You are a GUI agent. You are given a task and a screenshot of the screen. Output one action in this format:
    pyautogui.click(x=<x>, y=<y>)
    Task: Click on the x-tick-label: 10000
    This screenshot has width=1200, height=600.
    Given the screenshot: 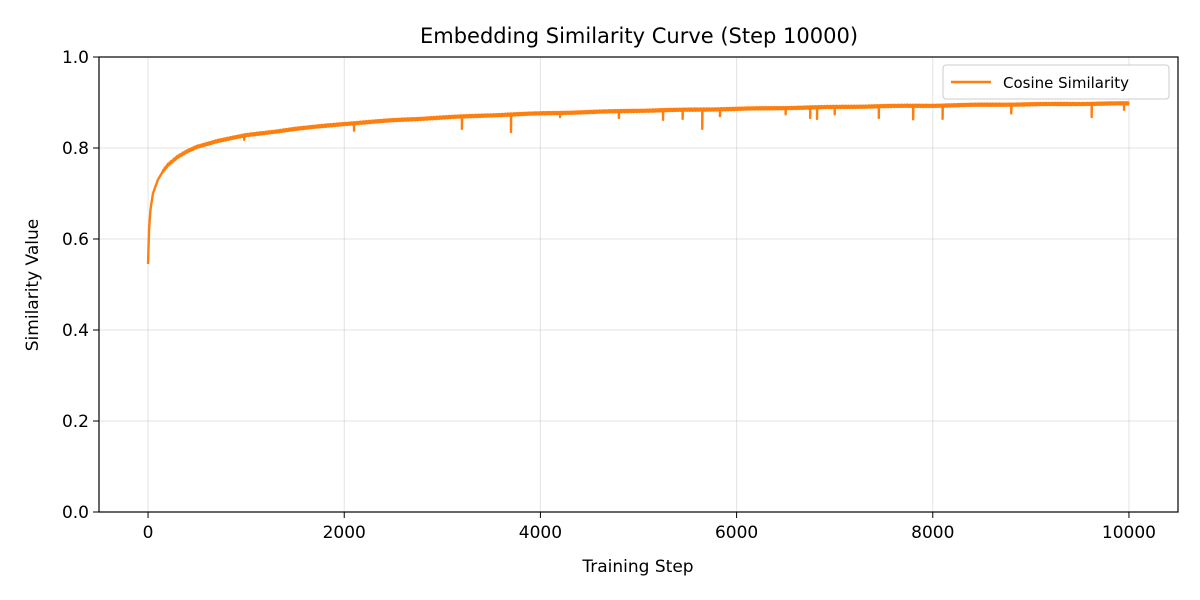 What is the action you would take?
    pyautogui.click(x=1129, y=533)
    